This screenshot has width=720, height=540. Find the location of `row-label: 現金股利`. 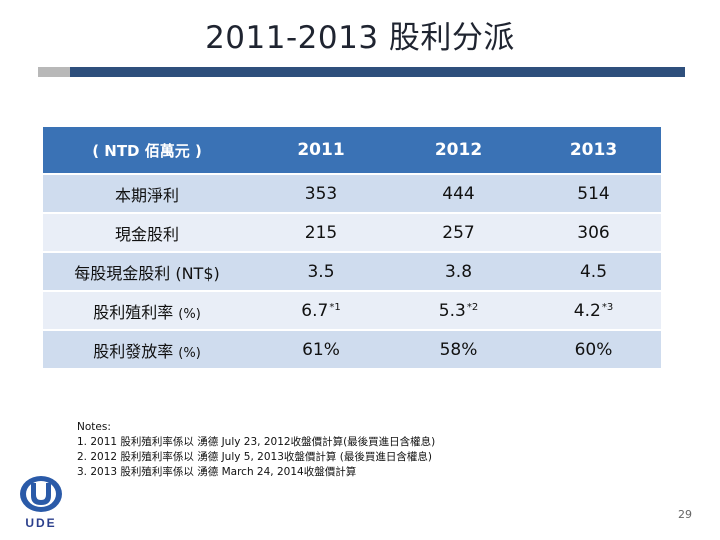

row-label: 現金股利 is located at coordinates (147, 233).